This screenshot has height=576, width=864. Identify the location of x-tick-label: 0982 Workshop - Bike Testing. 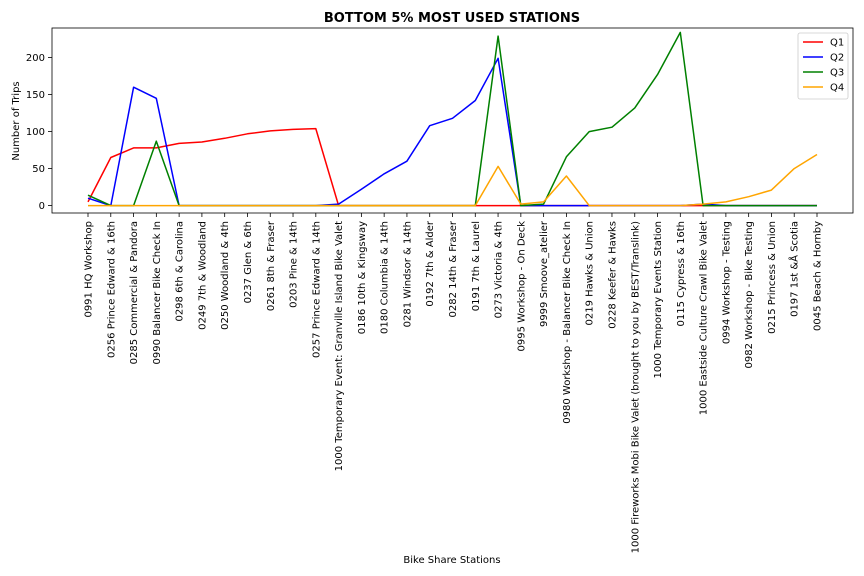
(749, 295).